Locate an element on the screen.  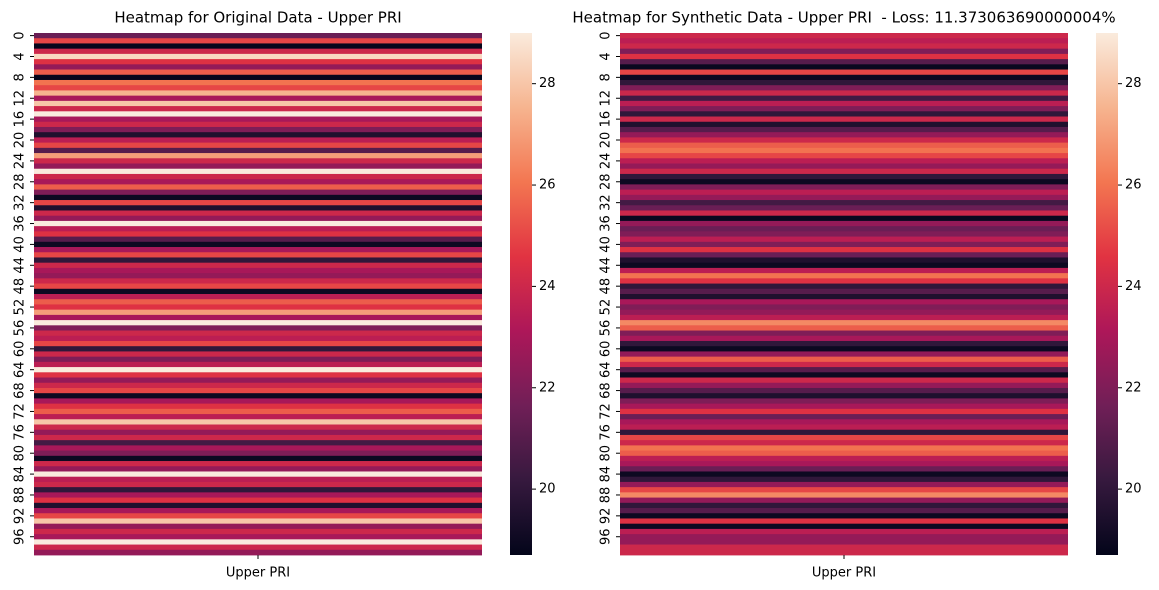
y-tick-label: 4 is located at coordinates (606, 56).